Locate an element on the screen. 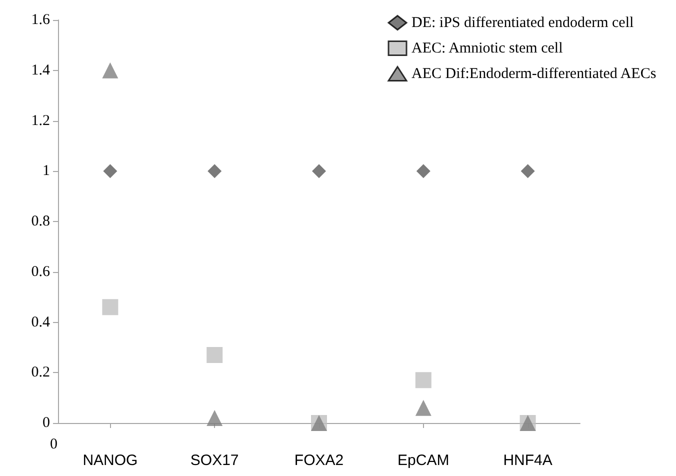 The width and height of the screenshot is (676, 476). y-tick-label: 0.8 is located at coordinates (40, 222).